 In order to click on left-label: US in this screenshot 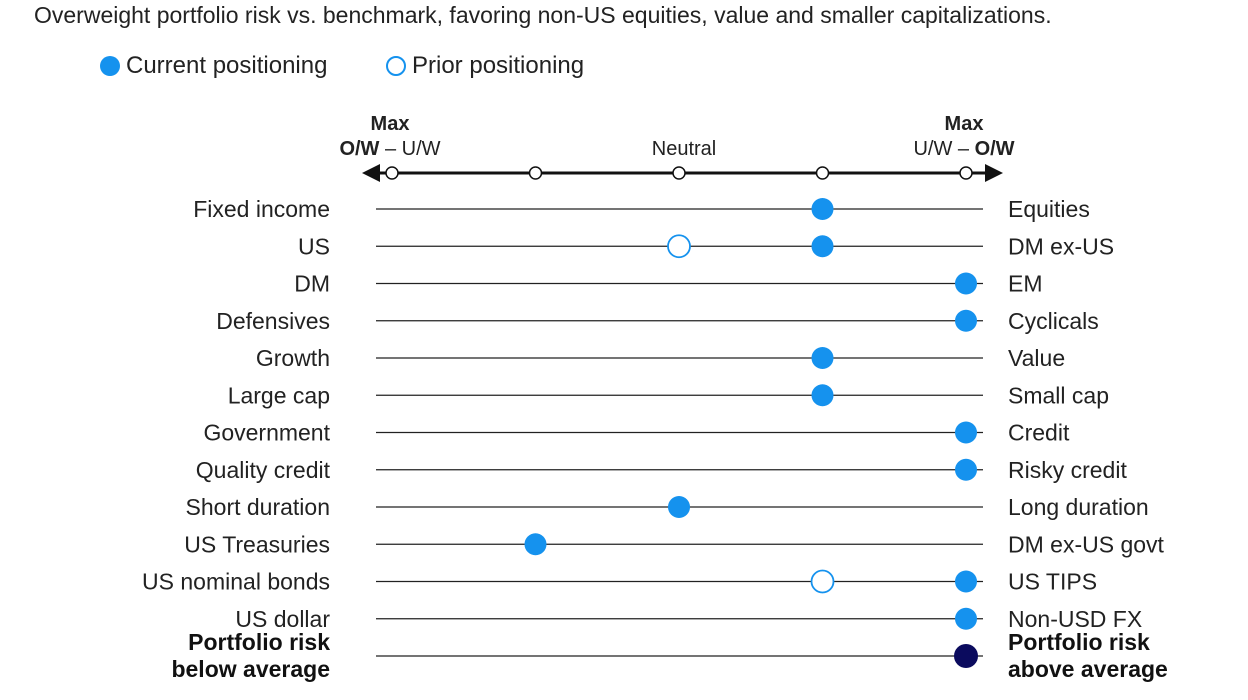, I will do `click(314, 246)`.